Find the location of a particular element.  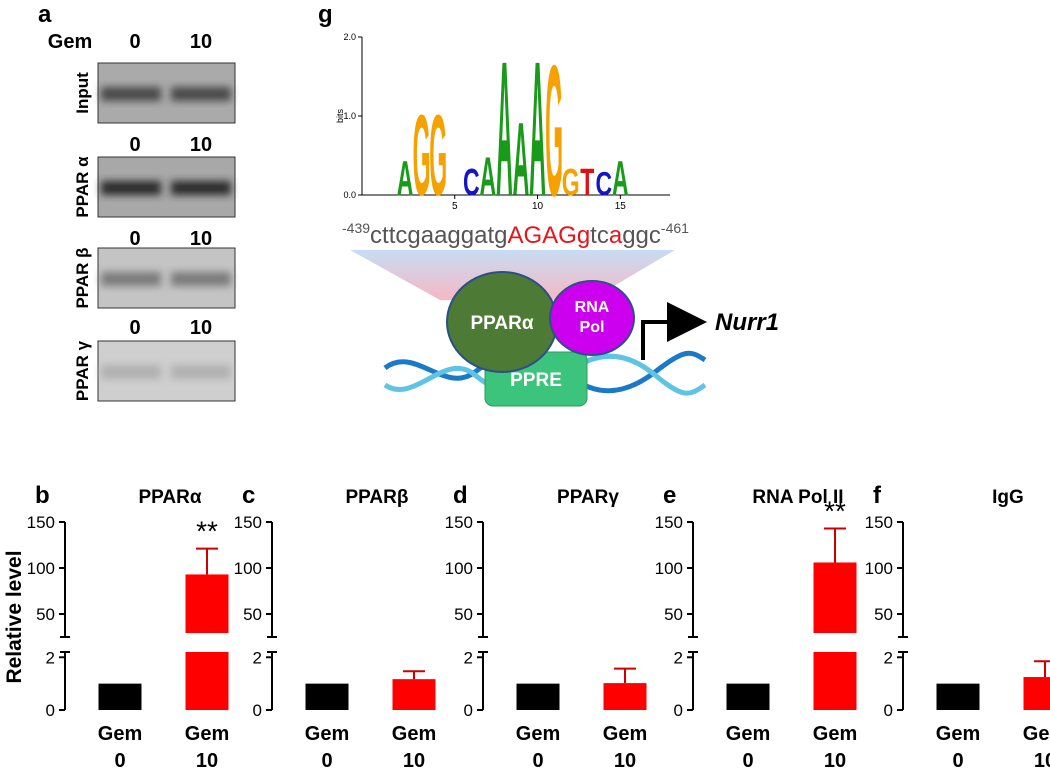

sequence: -439cttcgaaggatgAGAGgtcaggc-461 is located at coordinates (515, 234).